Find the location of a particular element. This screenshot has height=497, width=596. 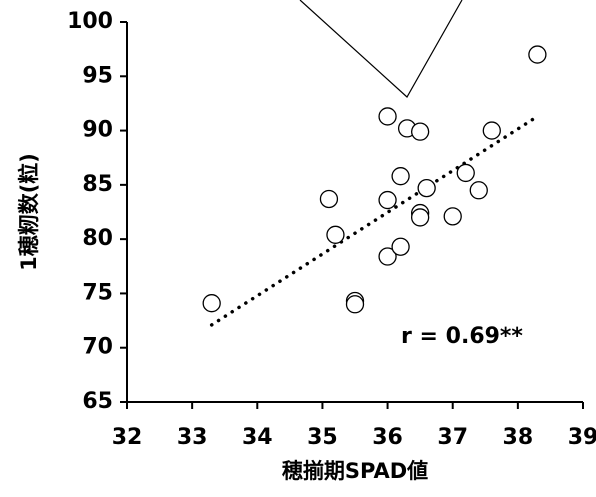

y-tick-label: 100 is located at coordinates (90, 21).